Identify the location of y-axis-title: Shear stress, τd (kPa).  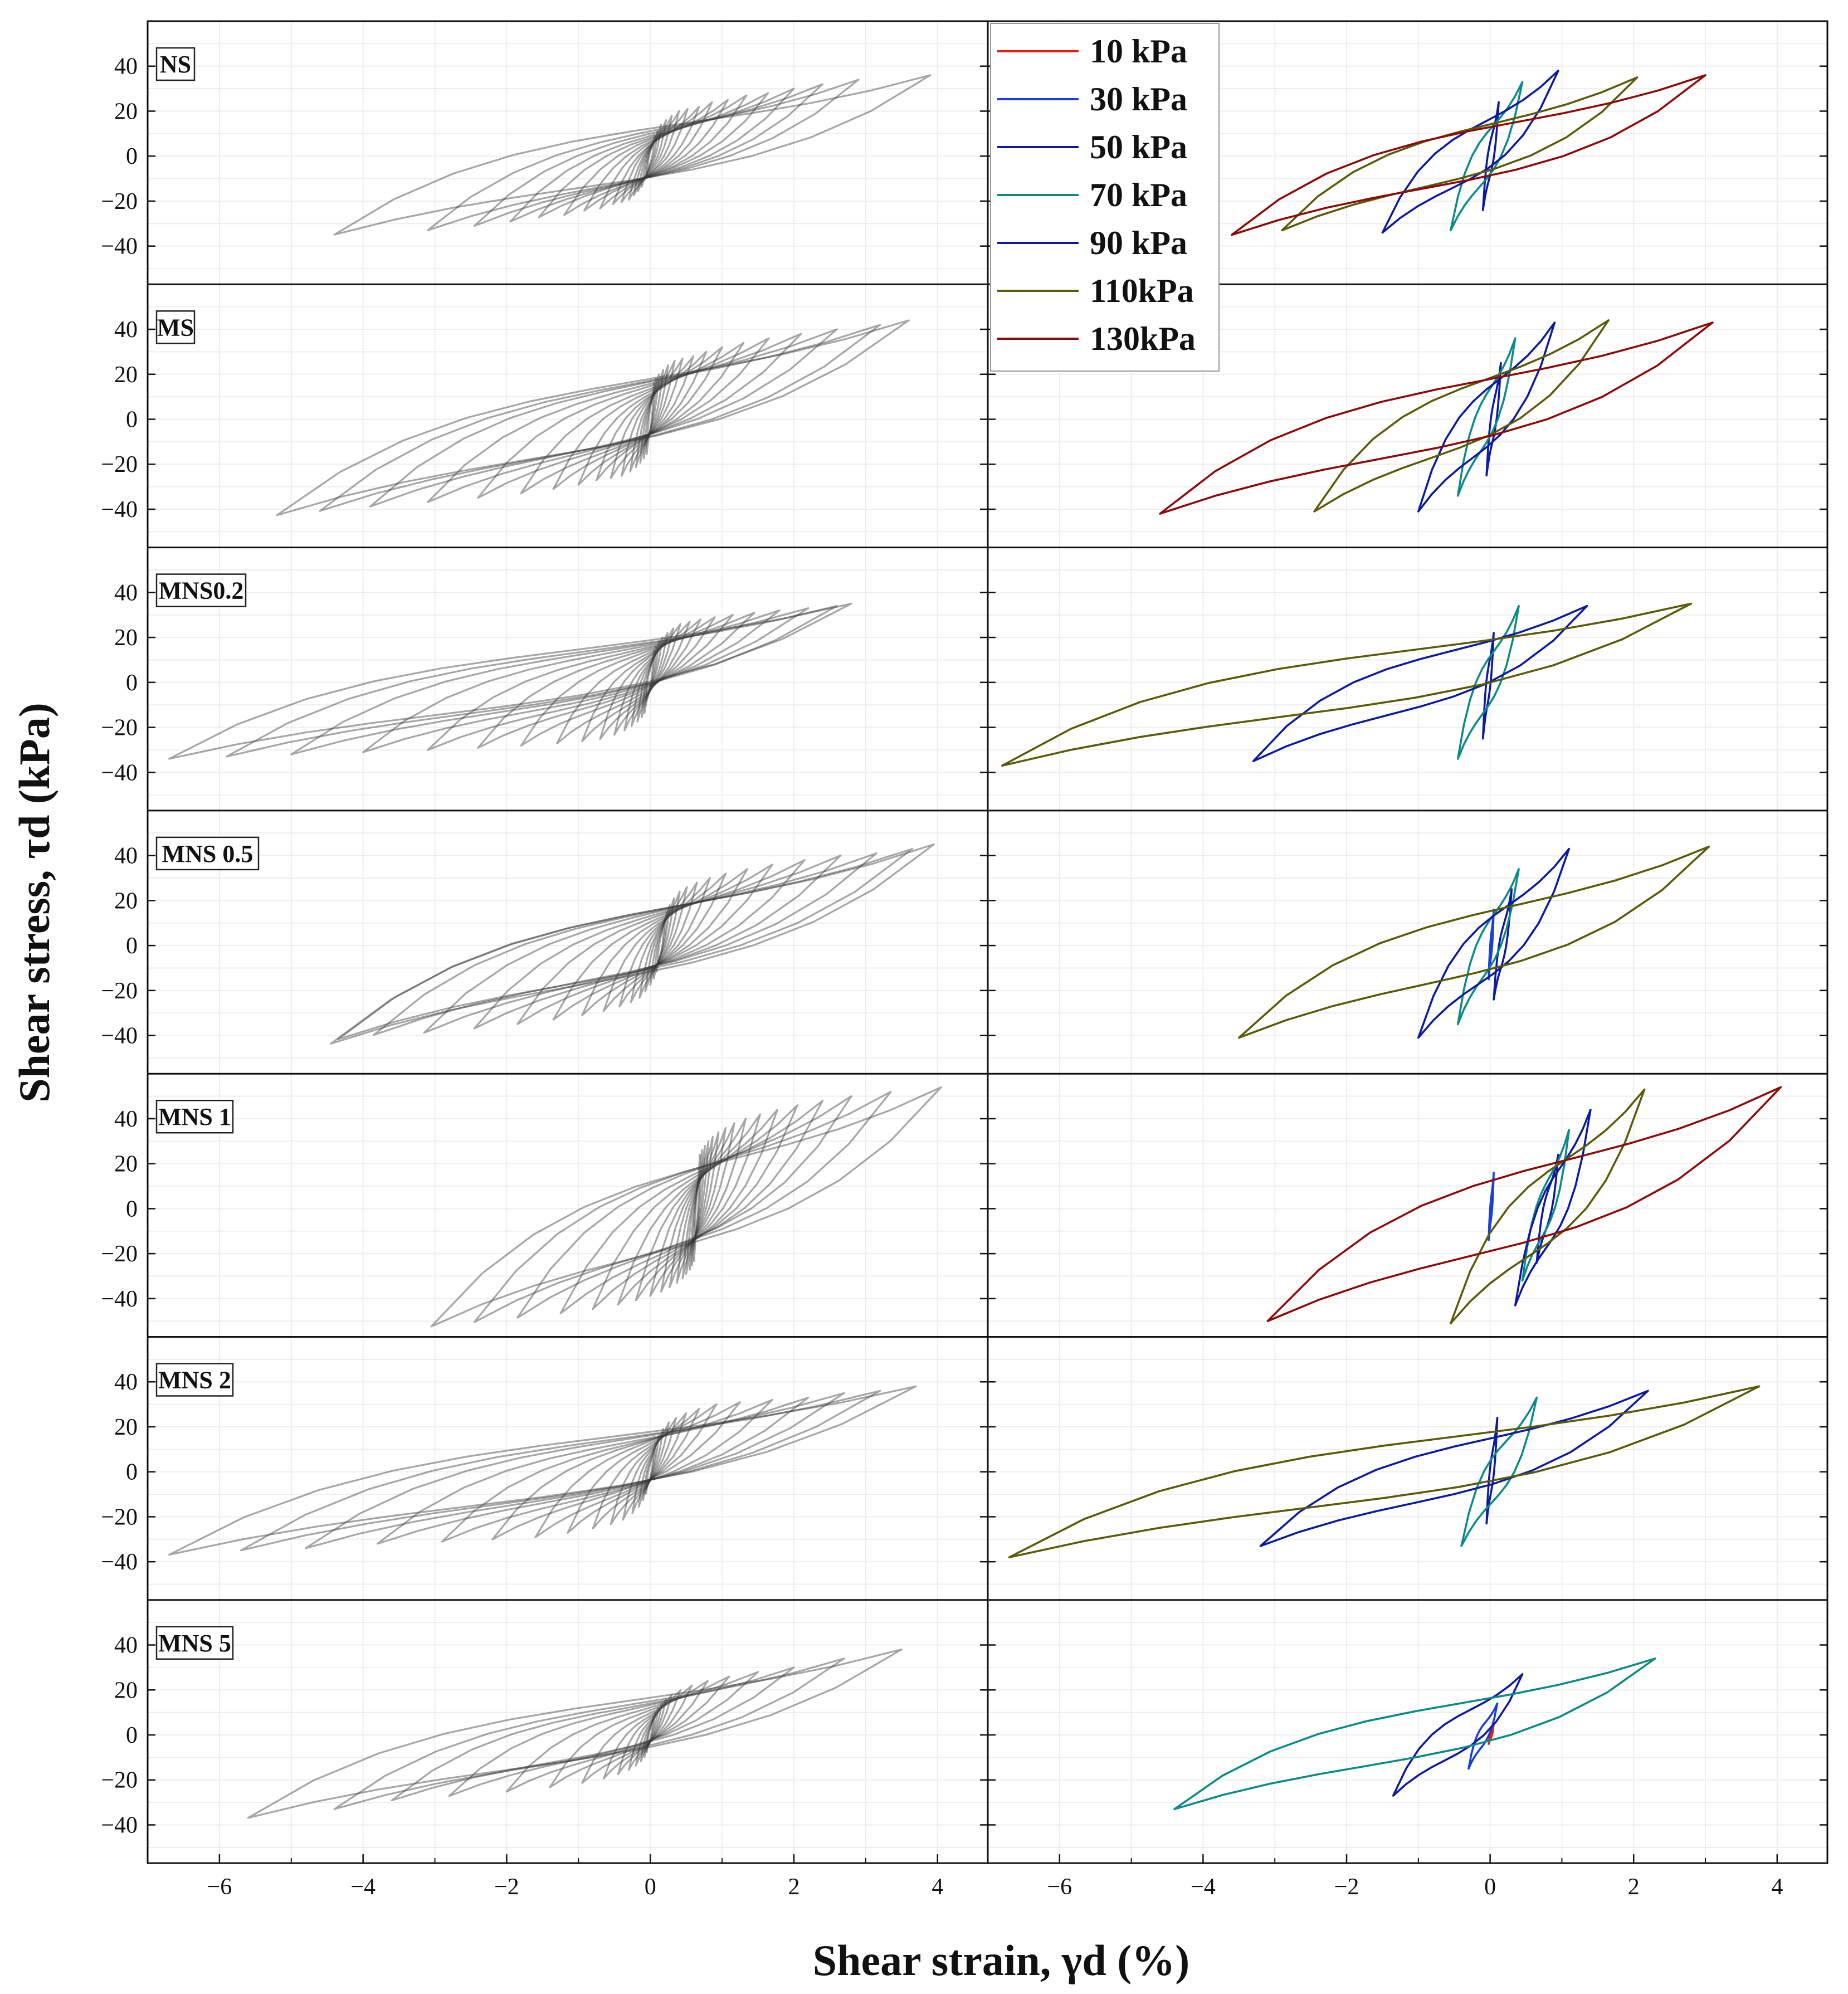
(34, 903).